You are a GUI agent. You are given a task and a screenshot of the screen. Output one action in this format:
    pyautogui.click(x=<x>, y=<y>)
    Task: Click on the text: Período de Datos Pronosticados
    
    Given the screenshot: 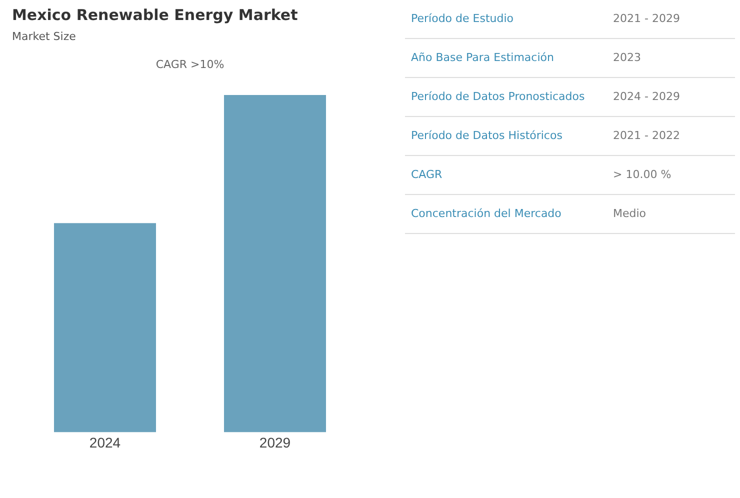 What is the action you would take?
    pyautogui.click(x=506, y=97)
    